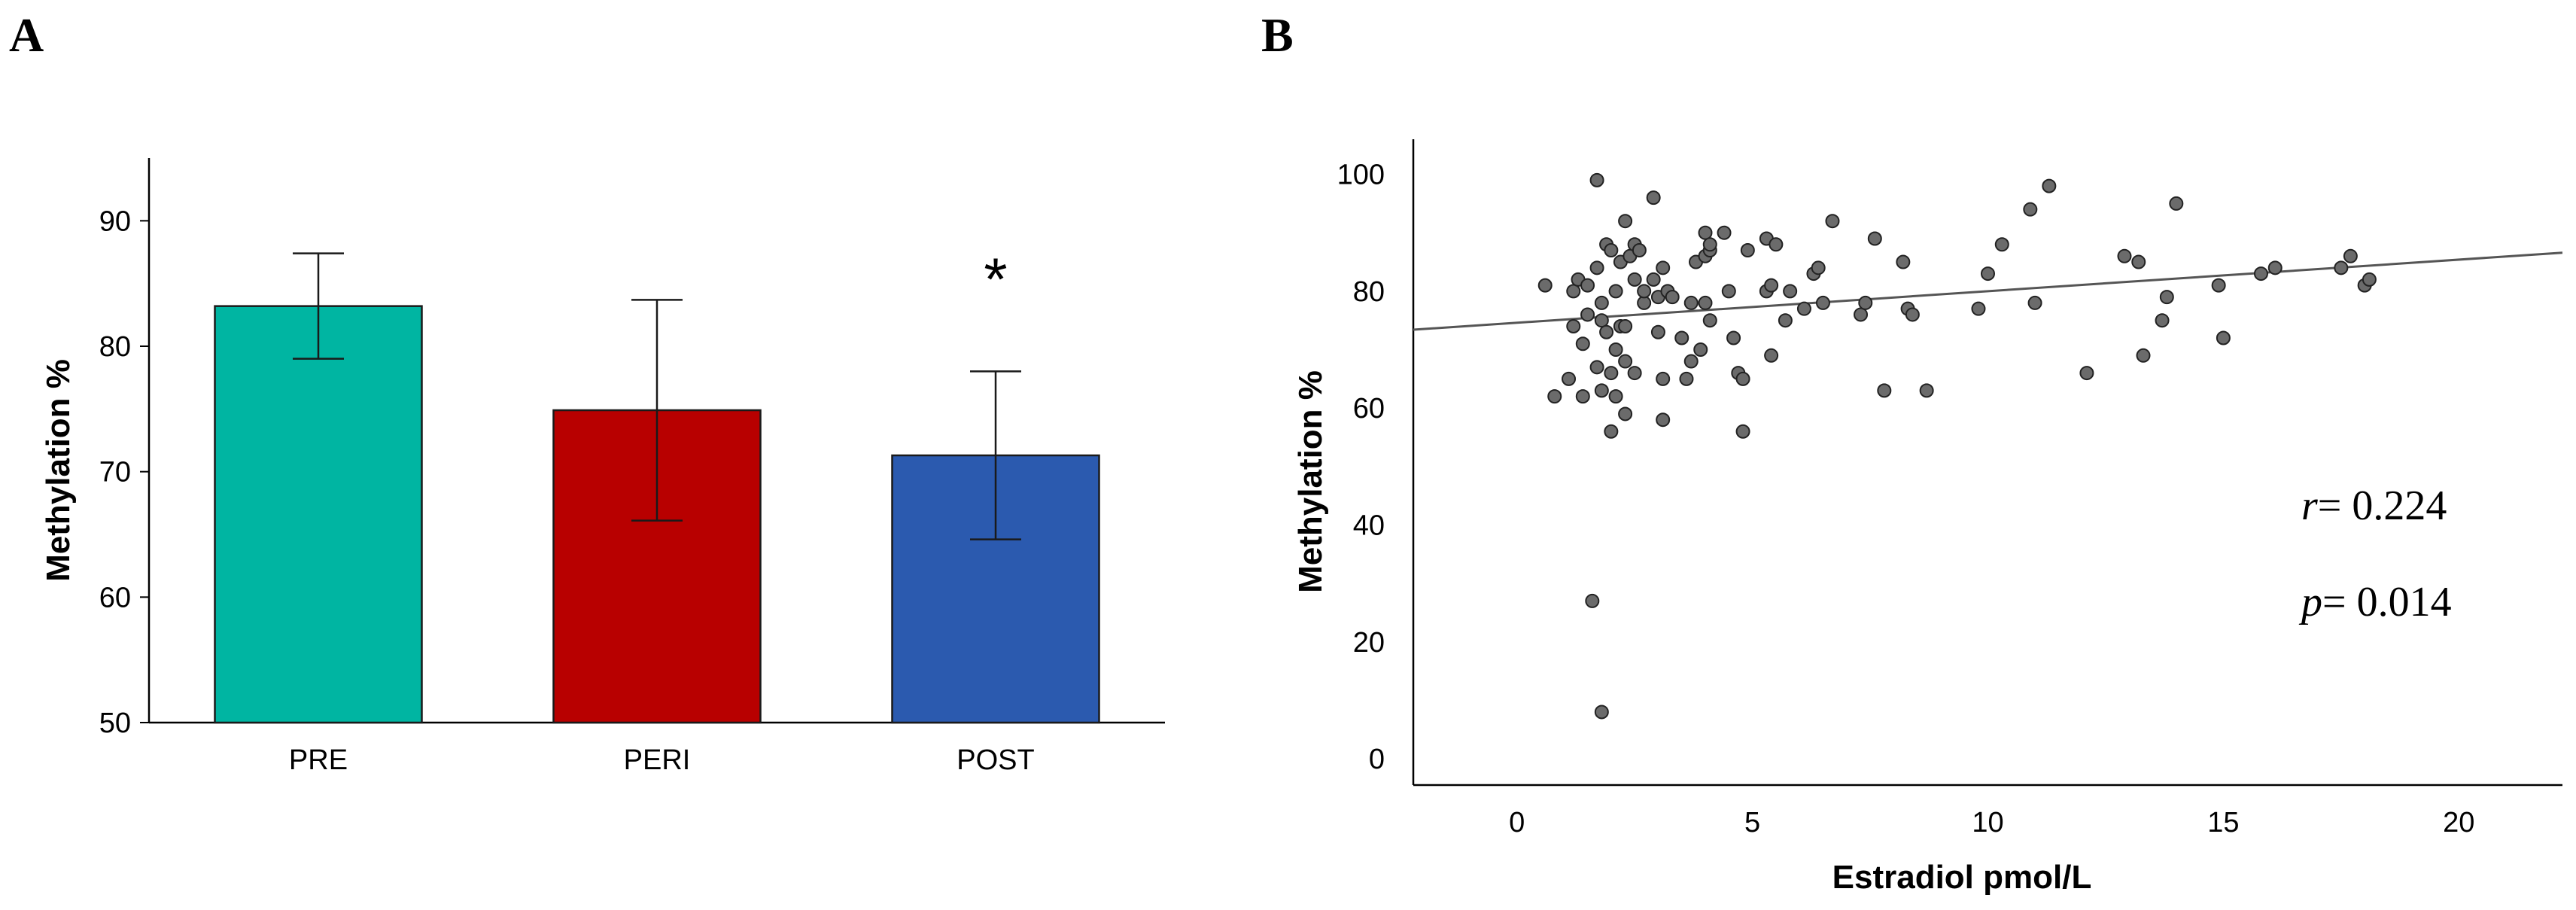 This screenshot has width=2576, height=910. I want to click on correlation-r-value: = 0.224, so click(2382, 505).